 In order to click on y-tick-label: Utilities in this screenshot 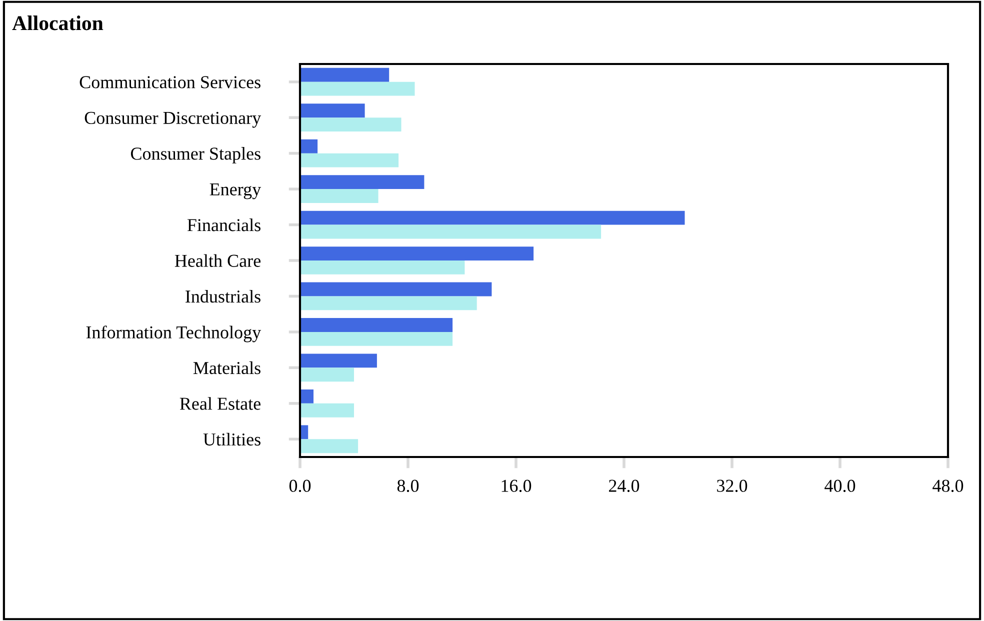, I will do `click(231, 439)`.